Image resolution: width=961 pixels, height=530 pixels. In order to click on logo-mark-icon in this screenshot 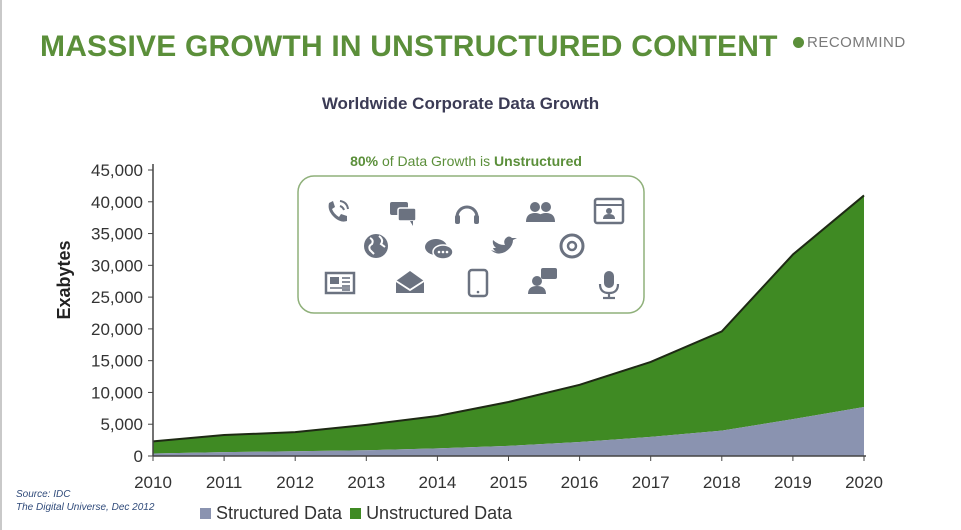, I will do `click(799, 41)`.